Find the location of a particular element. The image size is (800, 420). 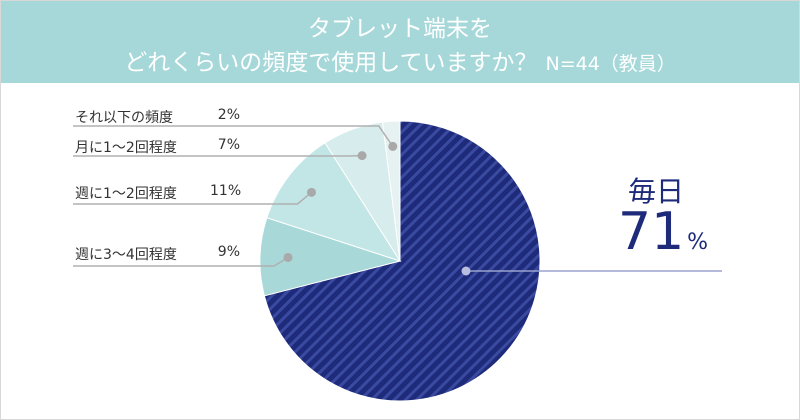

legend-value-weekly34: 9% is located at coordinates (228, 252).